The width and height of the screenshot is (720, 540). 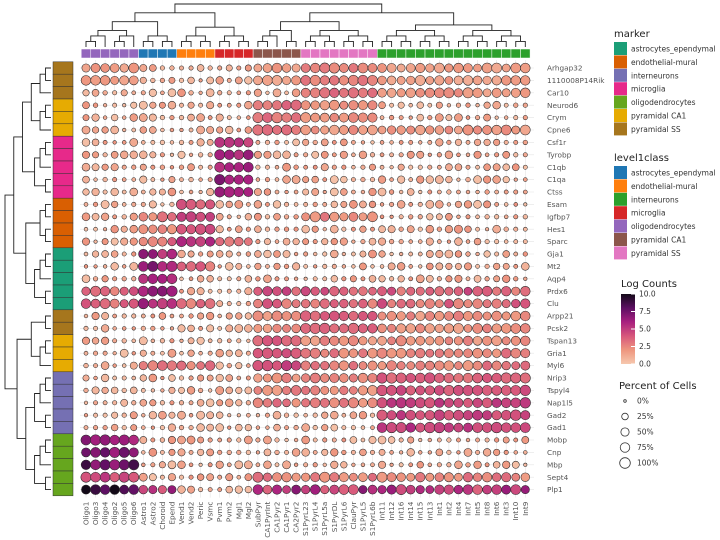 I want to click on dot-Crym-Int4, so click(x=458, y=117).